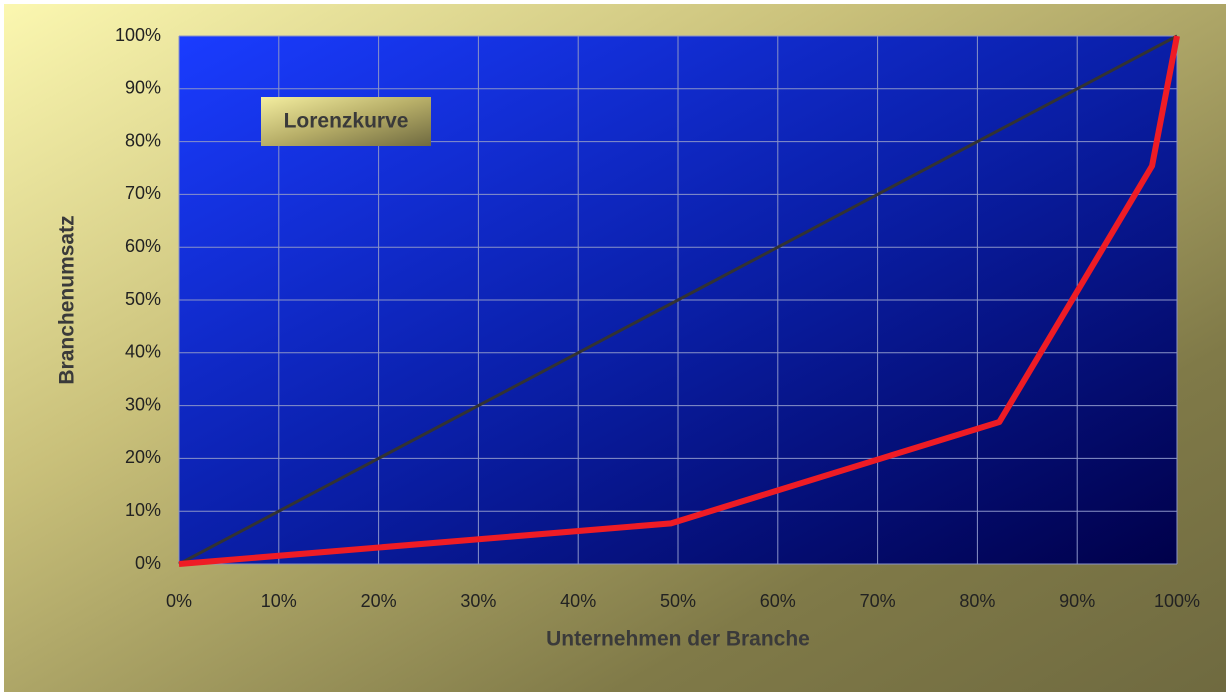 Image resolution: width=1231 pixels, height=699 pixels. I want to click on y-tick-label: 50%, so click(143, 299).